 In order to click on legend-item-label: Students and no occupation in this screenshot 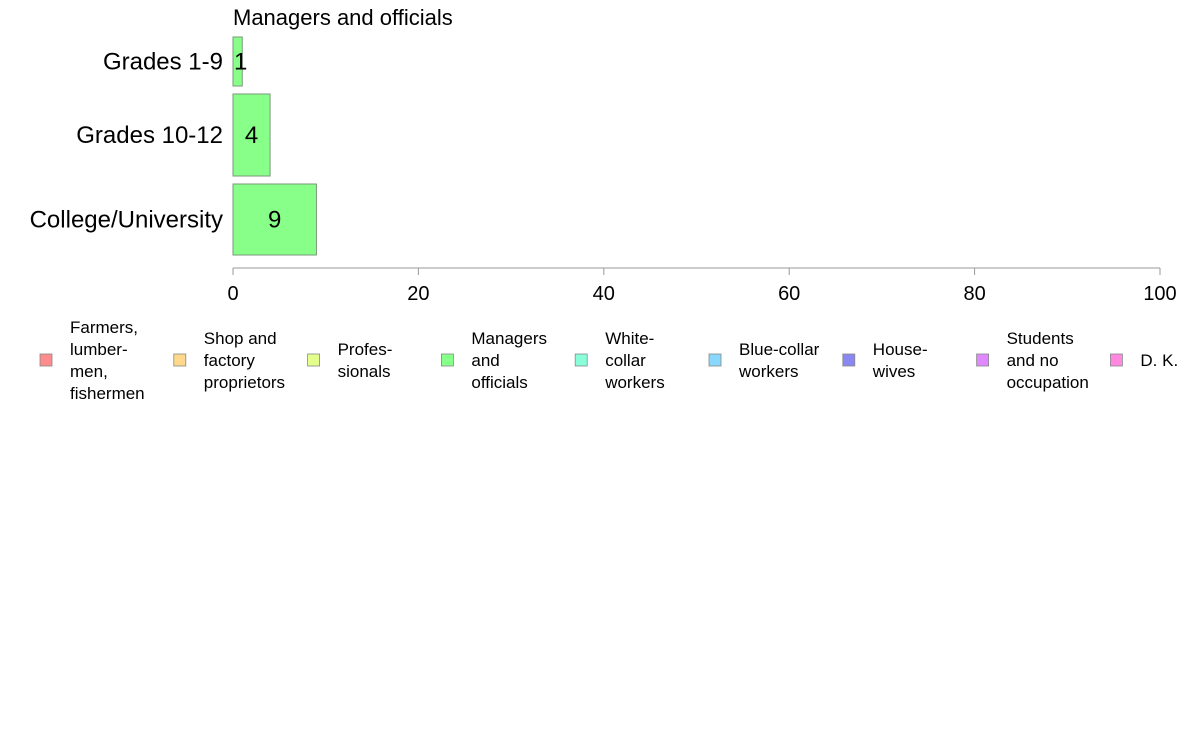, I will do `click(1048, 360)`.